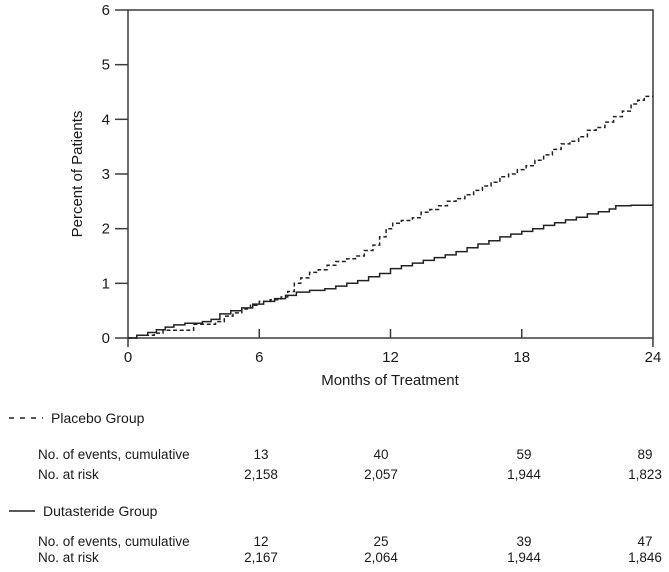 The image size is (669, 572). What do you see at coordinates (334, 455) in the screenshot?
I see `placebo-events-row: No. of events, cumulative 13 40 59 89` at bounding box center [334, 455].